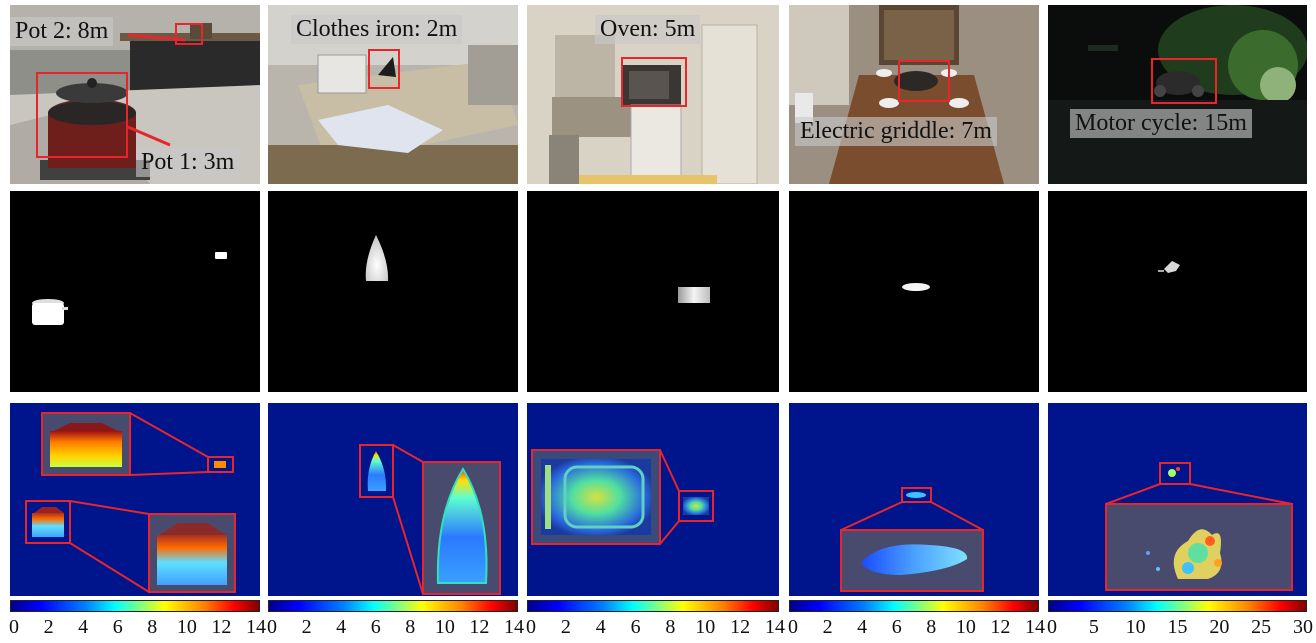 The height and width of the screenshot is (643, 1316). What do you see at coordinates (135, 606) in the screenshot?
I see `colorbar-pot` at bounding box center [135, 606].